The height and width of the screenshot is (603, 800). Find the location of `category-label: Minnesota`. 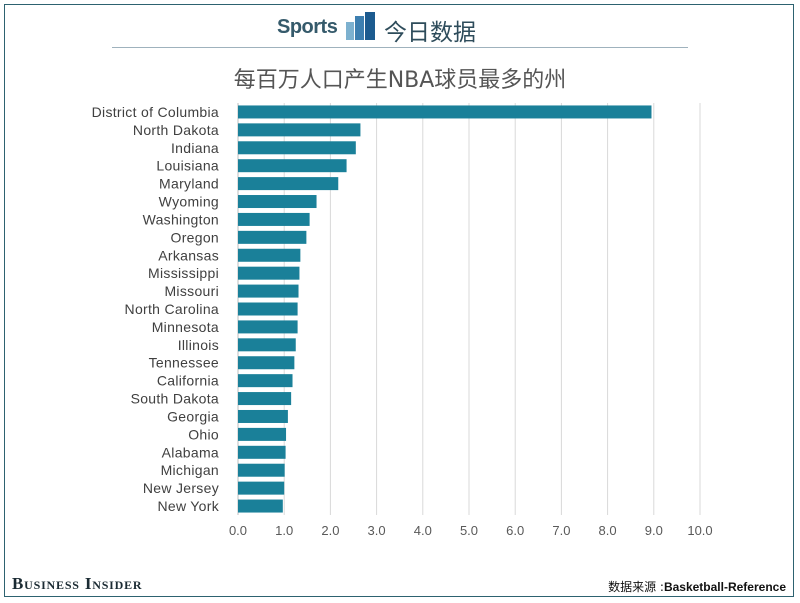

category-label: Minnesota is located at coordinates (185, 327).